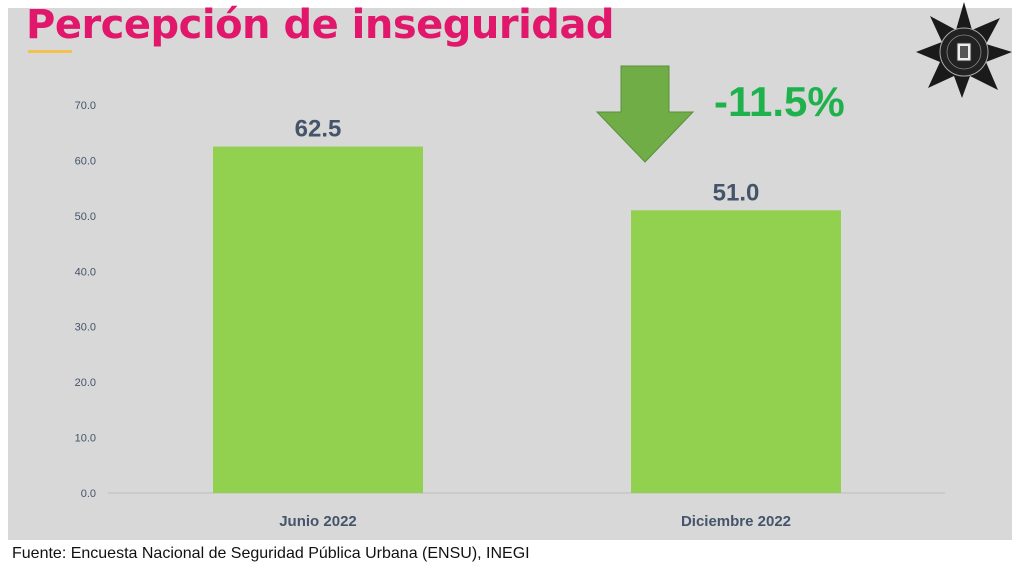 The image size is (1024, 571). I want to click on y-tick-label: 60.0, so click(85, 161).